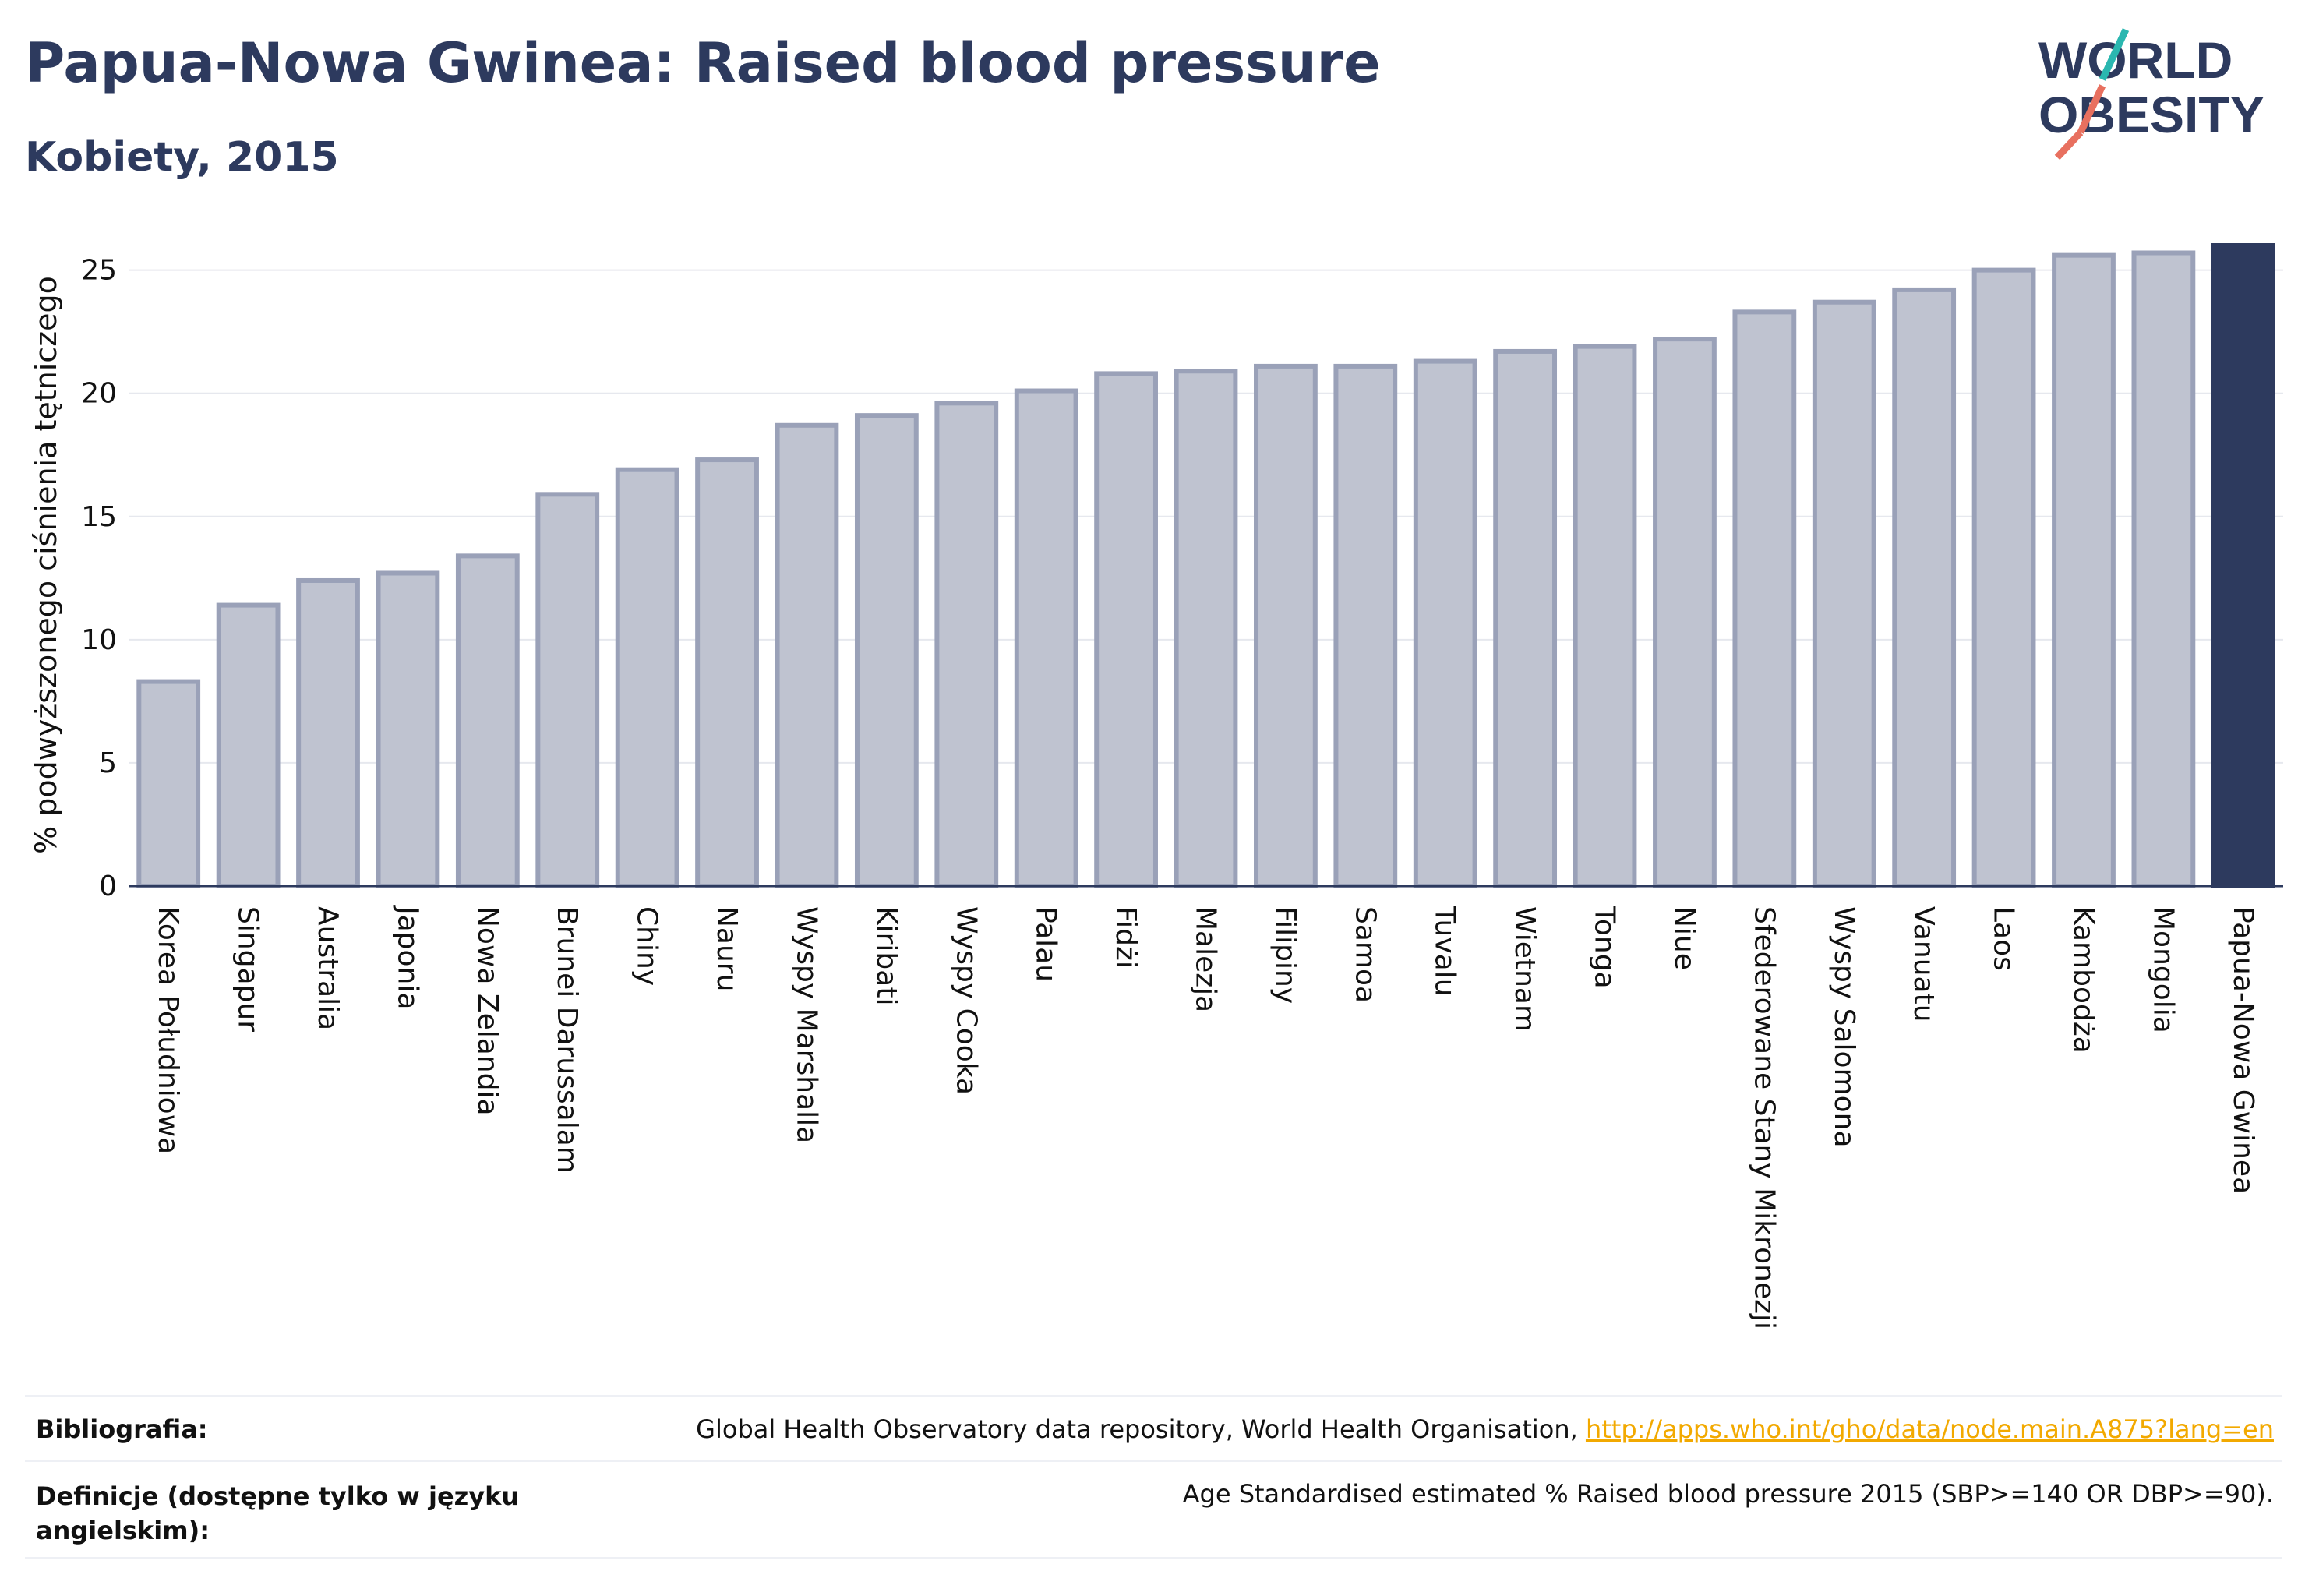 Image resolution: width=2305 pixels, height=1596 pixels. I want to click on y-tick-label: 15, so click(99, 517).